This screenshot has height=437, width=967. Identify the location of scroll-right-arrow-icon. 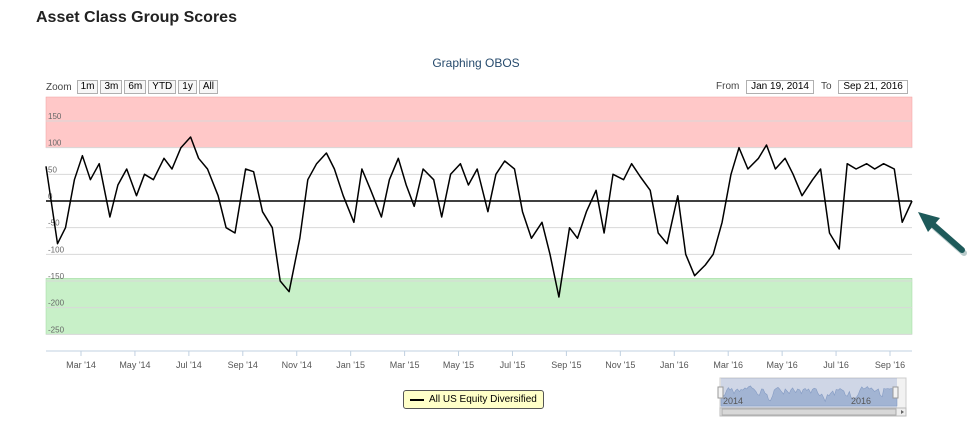
(902, 412).